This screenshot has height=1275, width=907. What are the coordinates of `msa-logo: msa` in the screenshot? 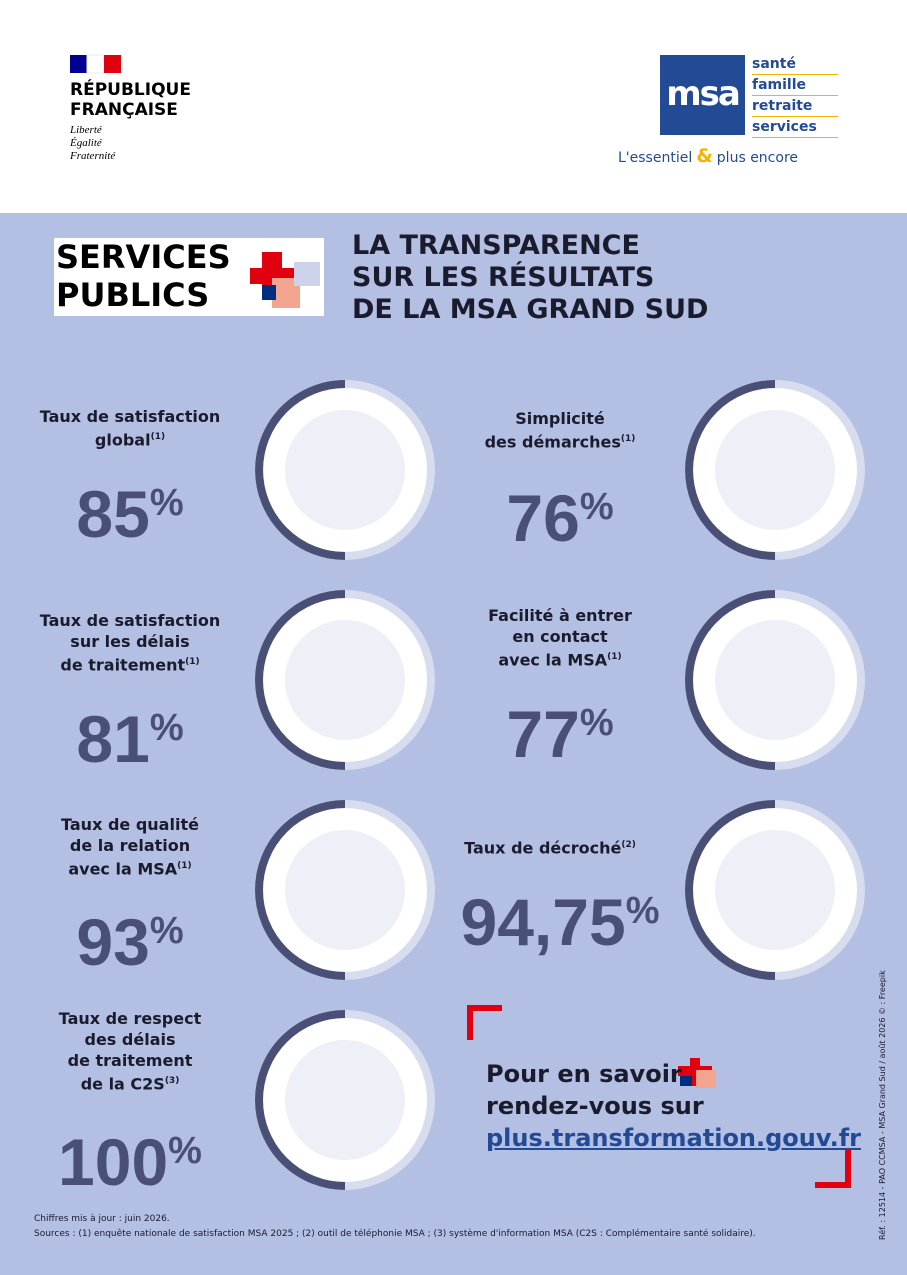 It's located at (703, 94).